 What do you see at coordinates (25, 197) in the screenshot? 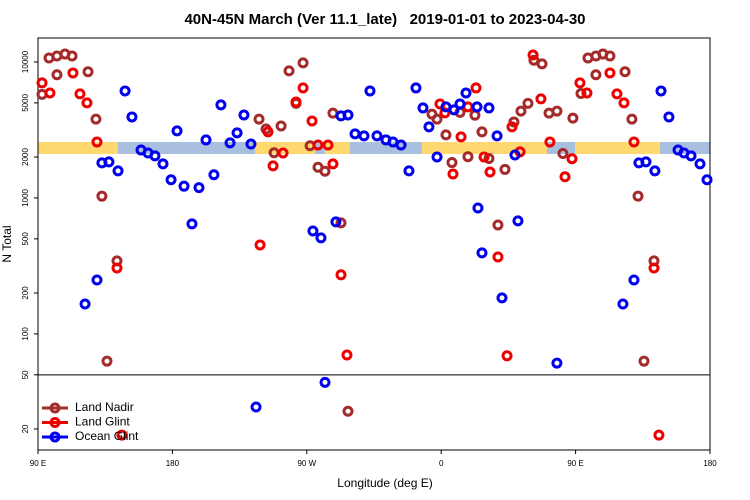
I see `y-tick-label: 1000` at bounding box center [25, 197].